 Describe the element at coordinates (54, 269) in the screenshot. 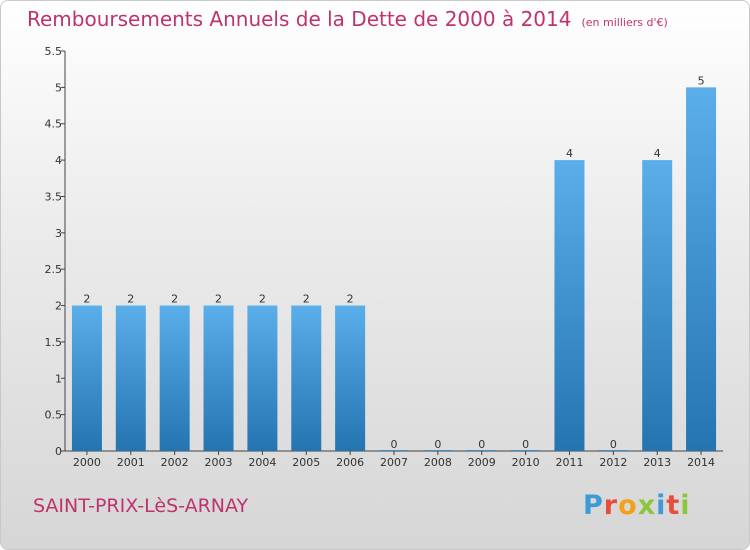

I see `y-tick-label: 2.5` at that location.